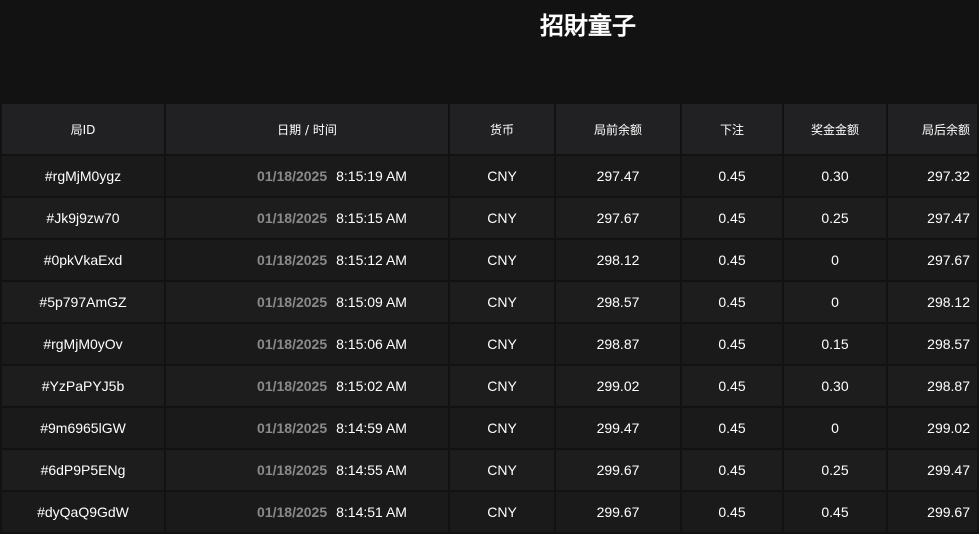  Describe the element at coordinates (932, 176) in the screenshot. I see `balance-after-cell: 297.32` at that location.